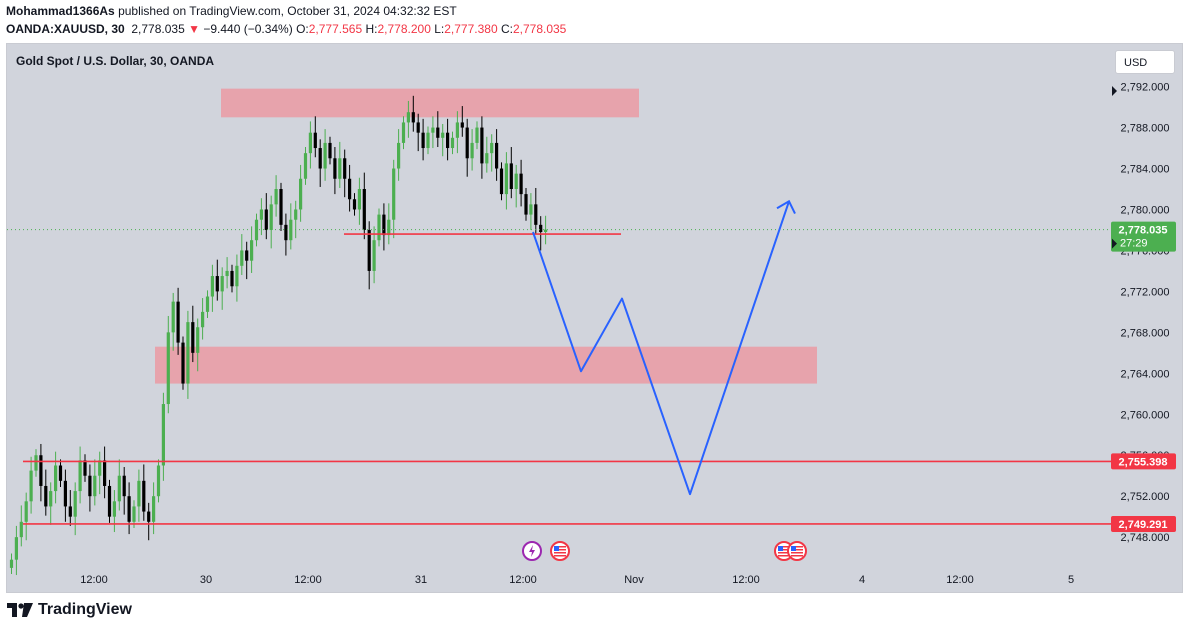 This screenshot has width=1189, height=630. Describe the element at coordinates (421, 580) in the screenshot. I see `x-tick-label: 31` at that location.